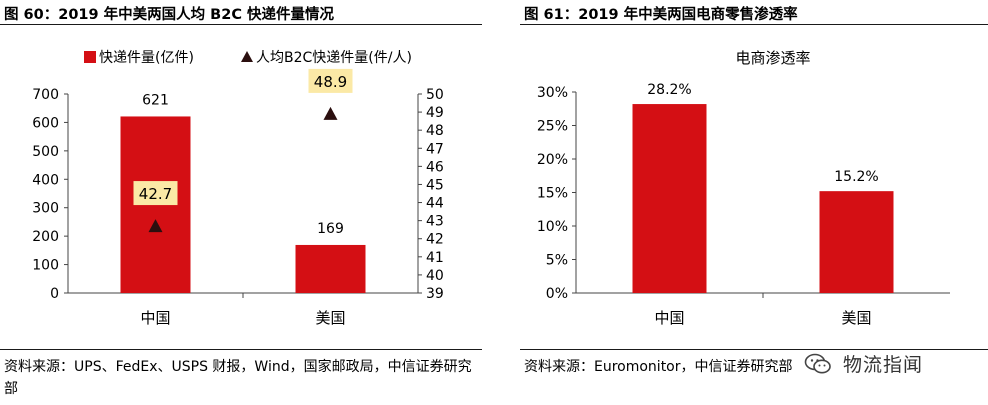  What do you see at coordinates (146, 58) in the screenshot?
I see `legend-label-bar: 快递件量(亿件)` at bounding box center [146, 58].